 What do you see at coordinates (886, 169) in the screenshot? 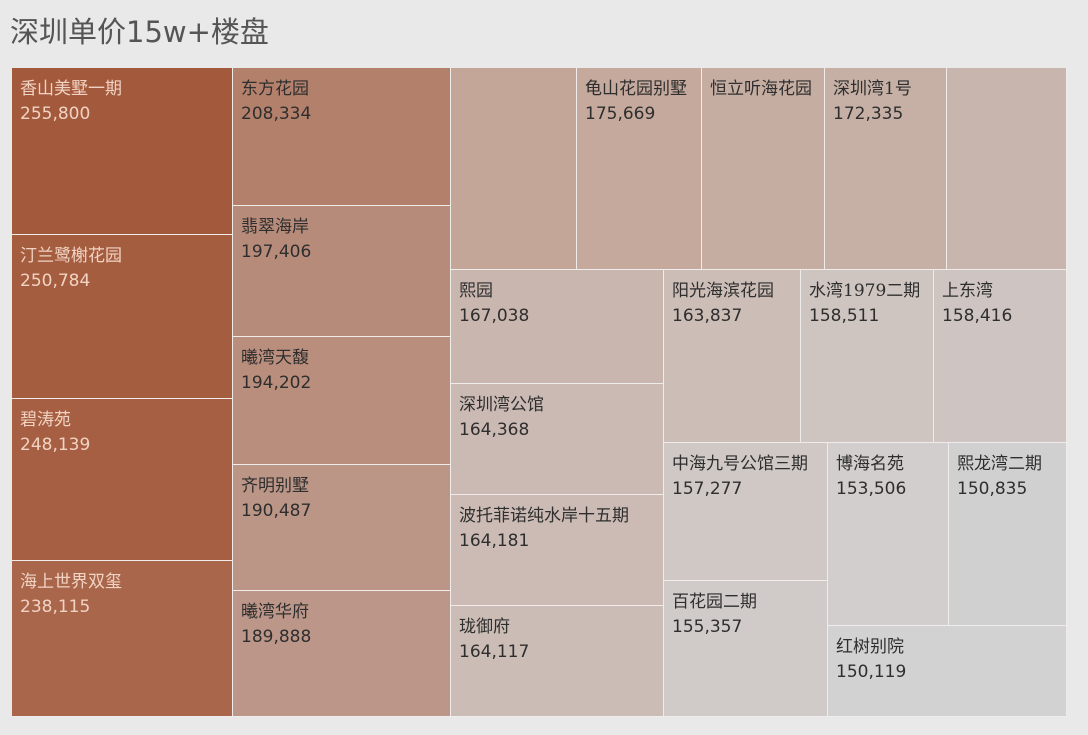
I see `treemap-cell: 深圳湾1号 172,335` at bounding box center [886, 169].